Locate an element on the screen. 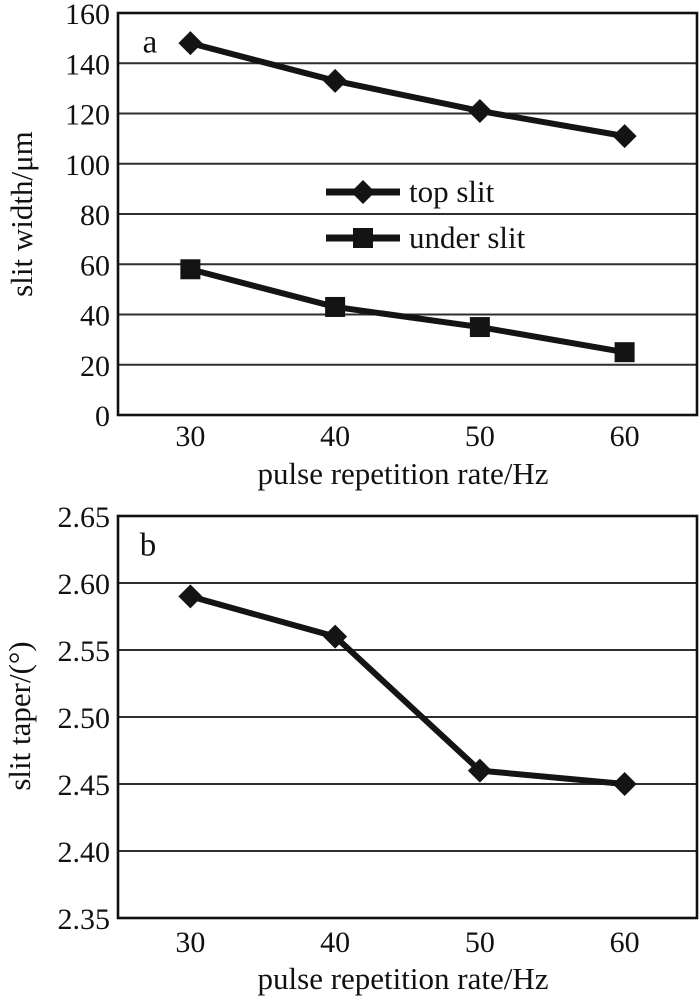 Image resolution: width=700 pixels, height=1002 pixels. y-tick-label: 60 is located at coordinates (95, 265).